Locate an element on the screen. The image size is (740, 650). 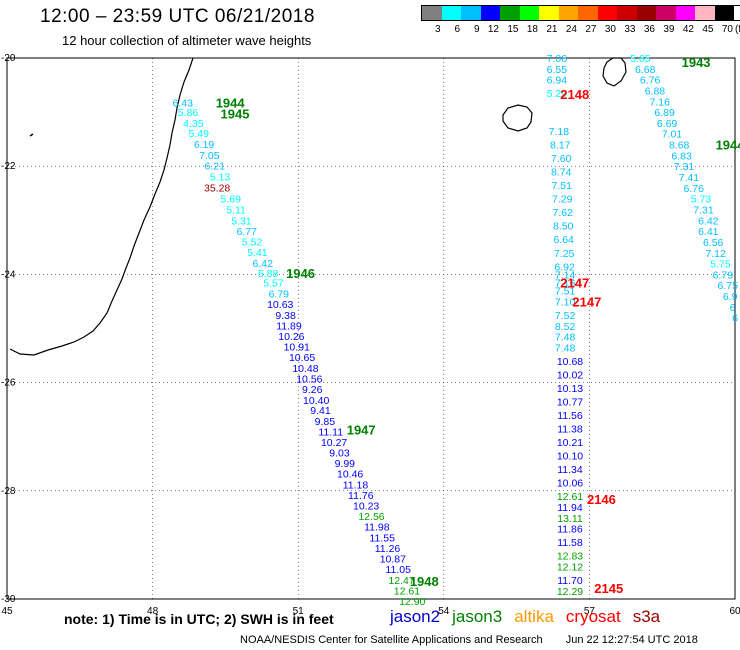
swh-value-label: 10.48 is located at coordinates (305, 369).